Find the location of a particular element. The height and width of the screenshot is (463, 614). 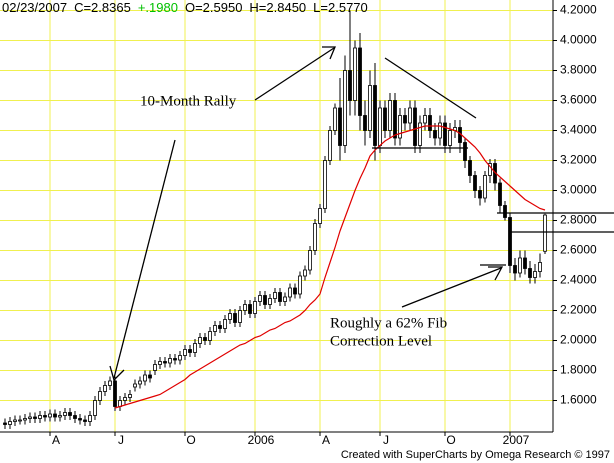

x-tick-label: 2007 is located at coordinates (516, 440).